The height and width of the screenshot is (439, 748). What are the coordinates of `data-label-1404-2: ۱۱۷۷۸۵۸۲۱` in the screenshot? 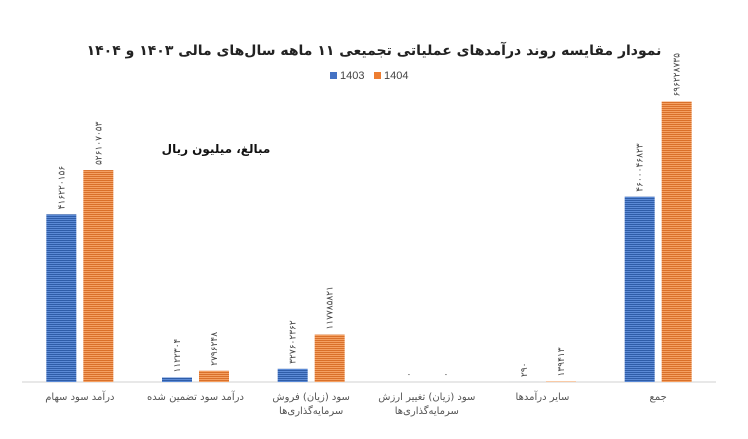 It's located at (331, 308).